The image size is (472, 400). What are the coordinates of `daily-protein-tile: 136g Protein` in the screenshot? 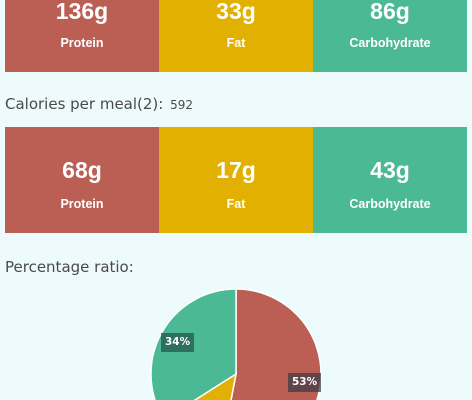 It's located at (82, 36).